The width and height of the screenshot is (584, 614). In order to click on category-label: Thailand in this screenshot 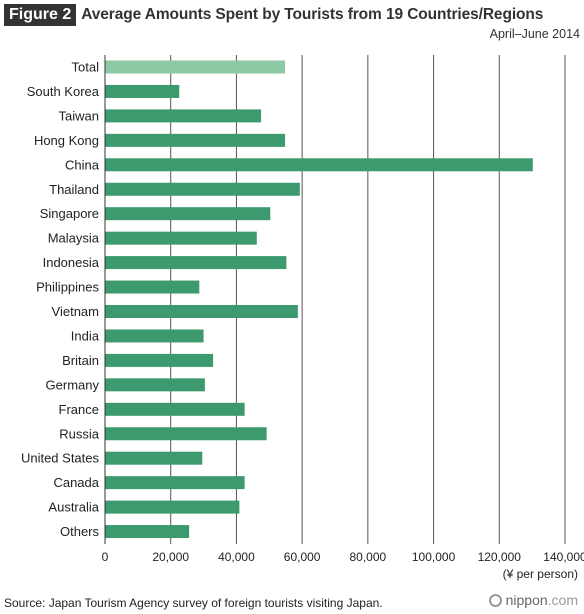, I will do `click(74, 189)`.